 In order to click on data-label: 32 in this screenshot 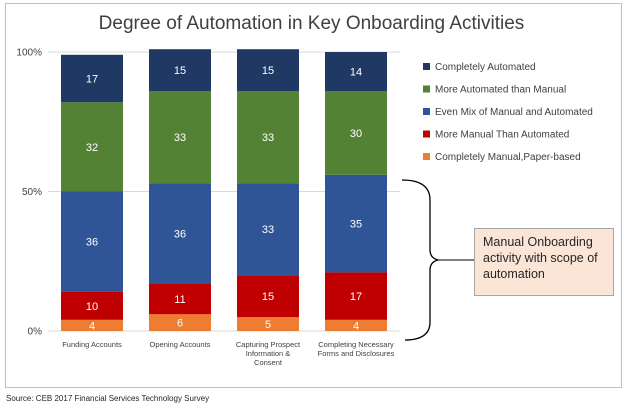, I will do `click(92, 148)`.